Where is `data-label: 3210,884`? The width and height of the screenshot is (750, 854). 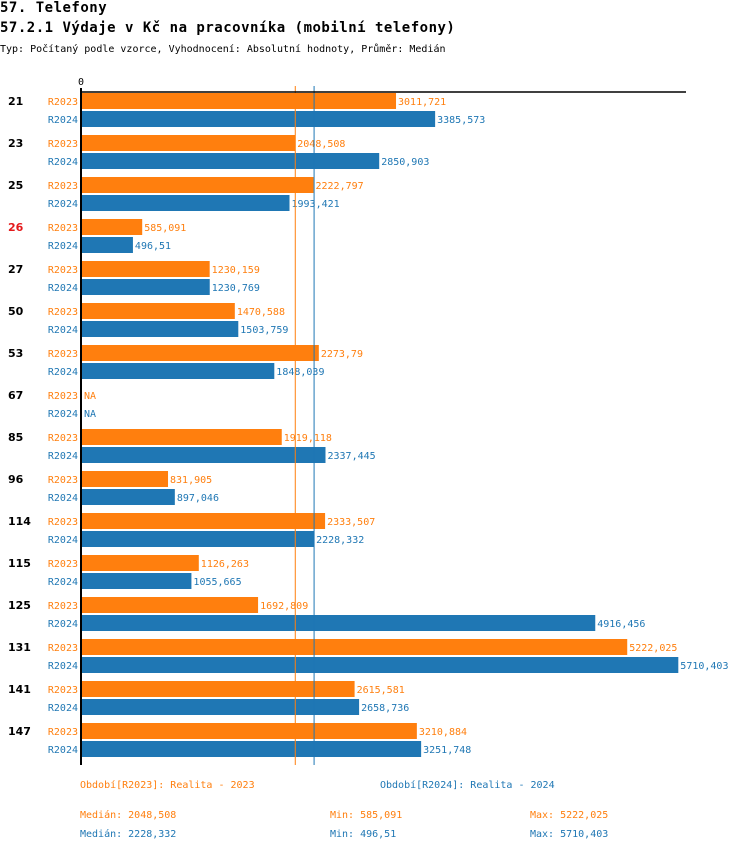 data-label: 3210,884 is located at coordinates (443, 732).